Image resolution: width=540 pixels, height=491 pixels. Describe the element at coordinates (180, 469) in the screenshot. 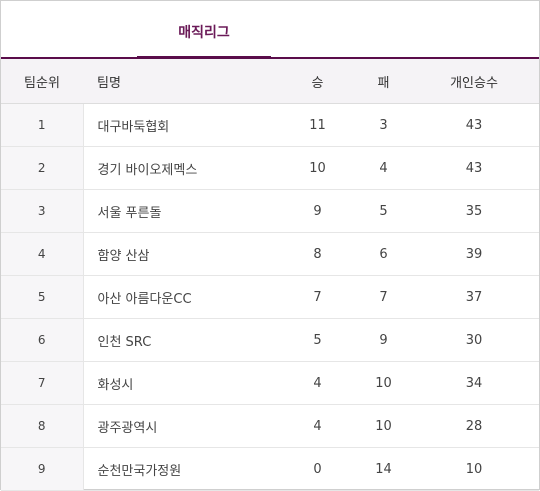

I see `team-name-cell: 순천만국가정원` at that location.